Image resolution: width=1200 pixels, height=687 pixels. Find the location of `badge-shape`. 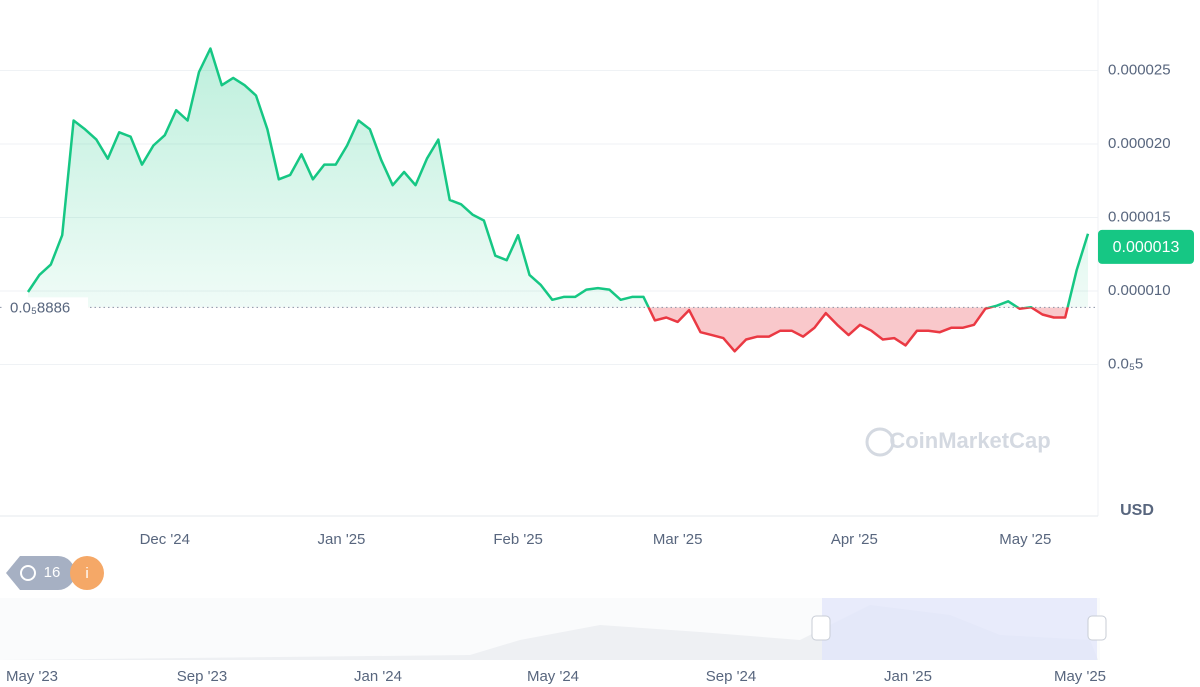

badge-shape is located at coordinates (40, 573).